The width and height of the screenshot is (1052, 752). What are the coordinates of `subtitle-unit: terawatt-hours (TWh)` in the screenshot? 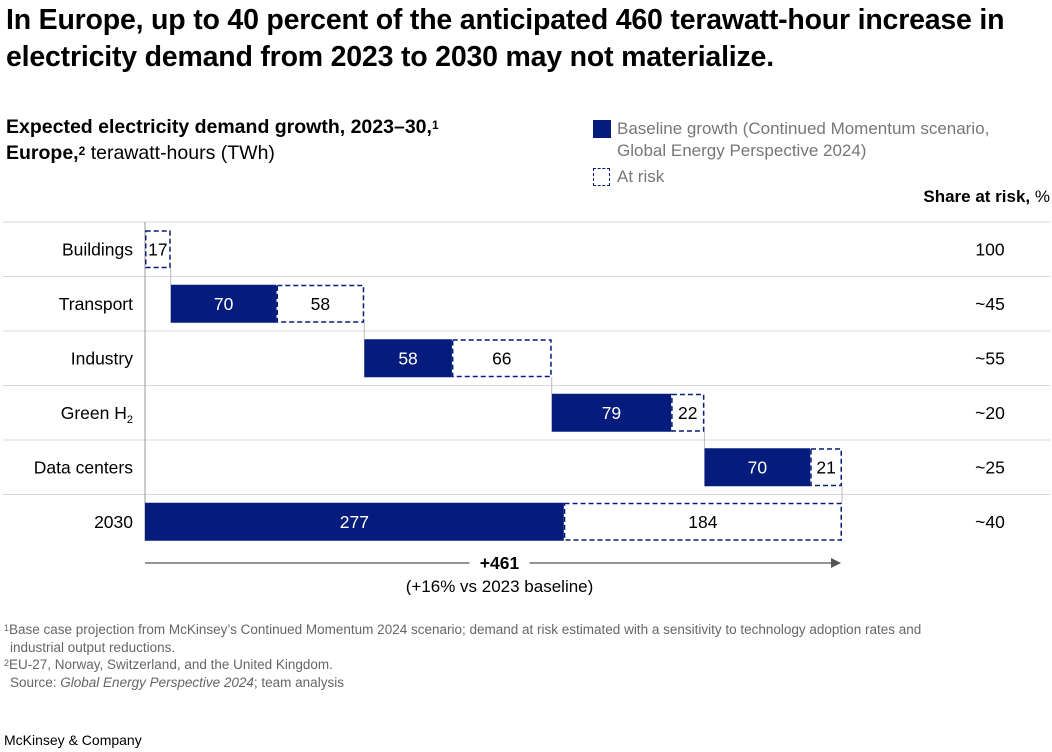 It's located at (180, 153).